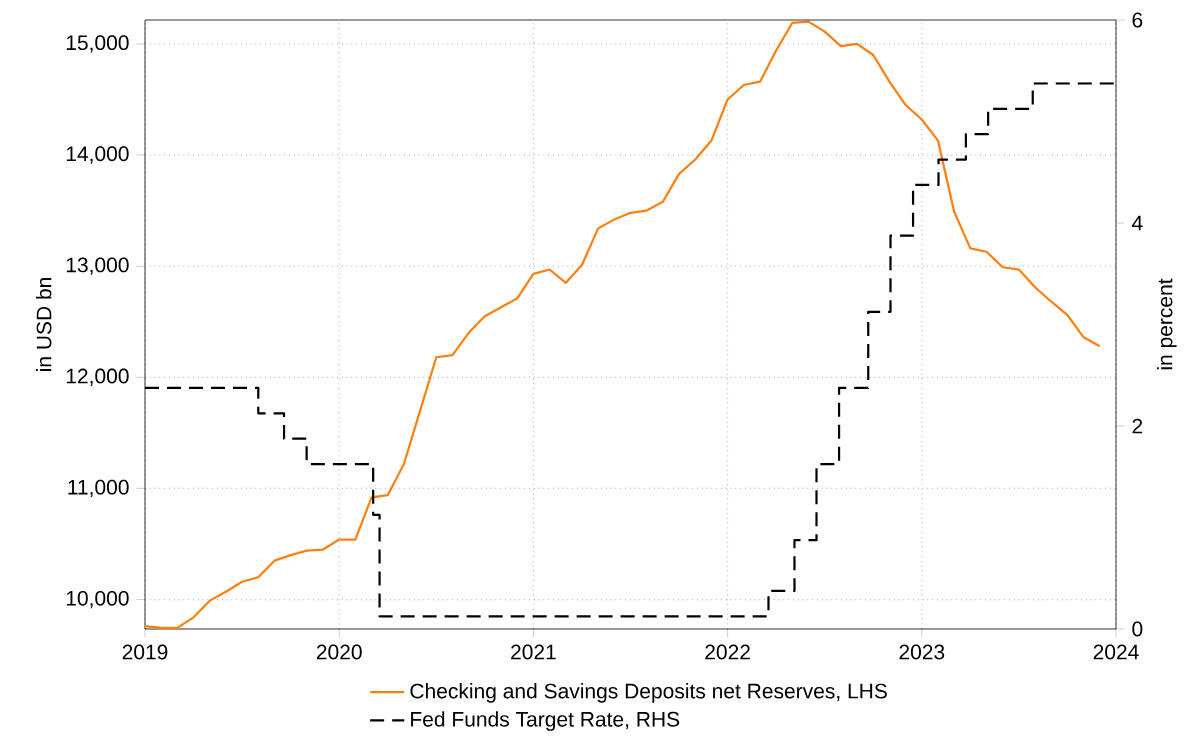 The image size is (1190, 745). What do you see at coordinates (1137, 223) in the screenshot?
I see `y2-tick-label: 4` at bounding box center [1137, 223].